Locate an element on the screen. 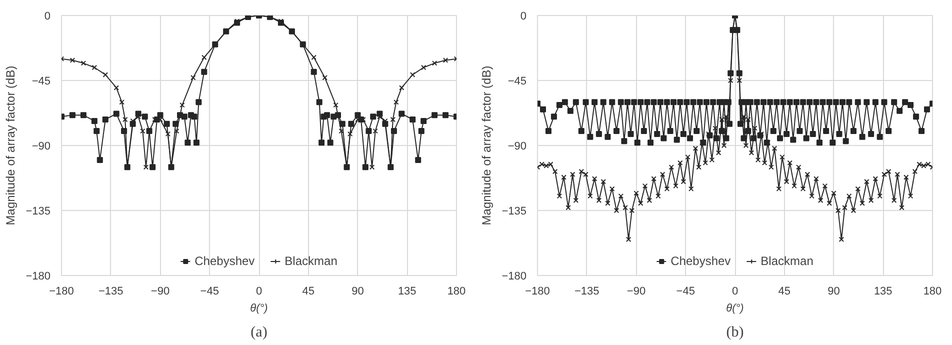  text: (a) is located at coordinates (259, 332).